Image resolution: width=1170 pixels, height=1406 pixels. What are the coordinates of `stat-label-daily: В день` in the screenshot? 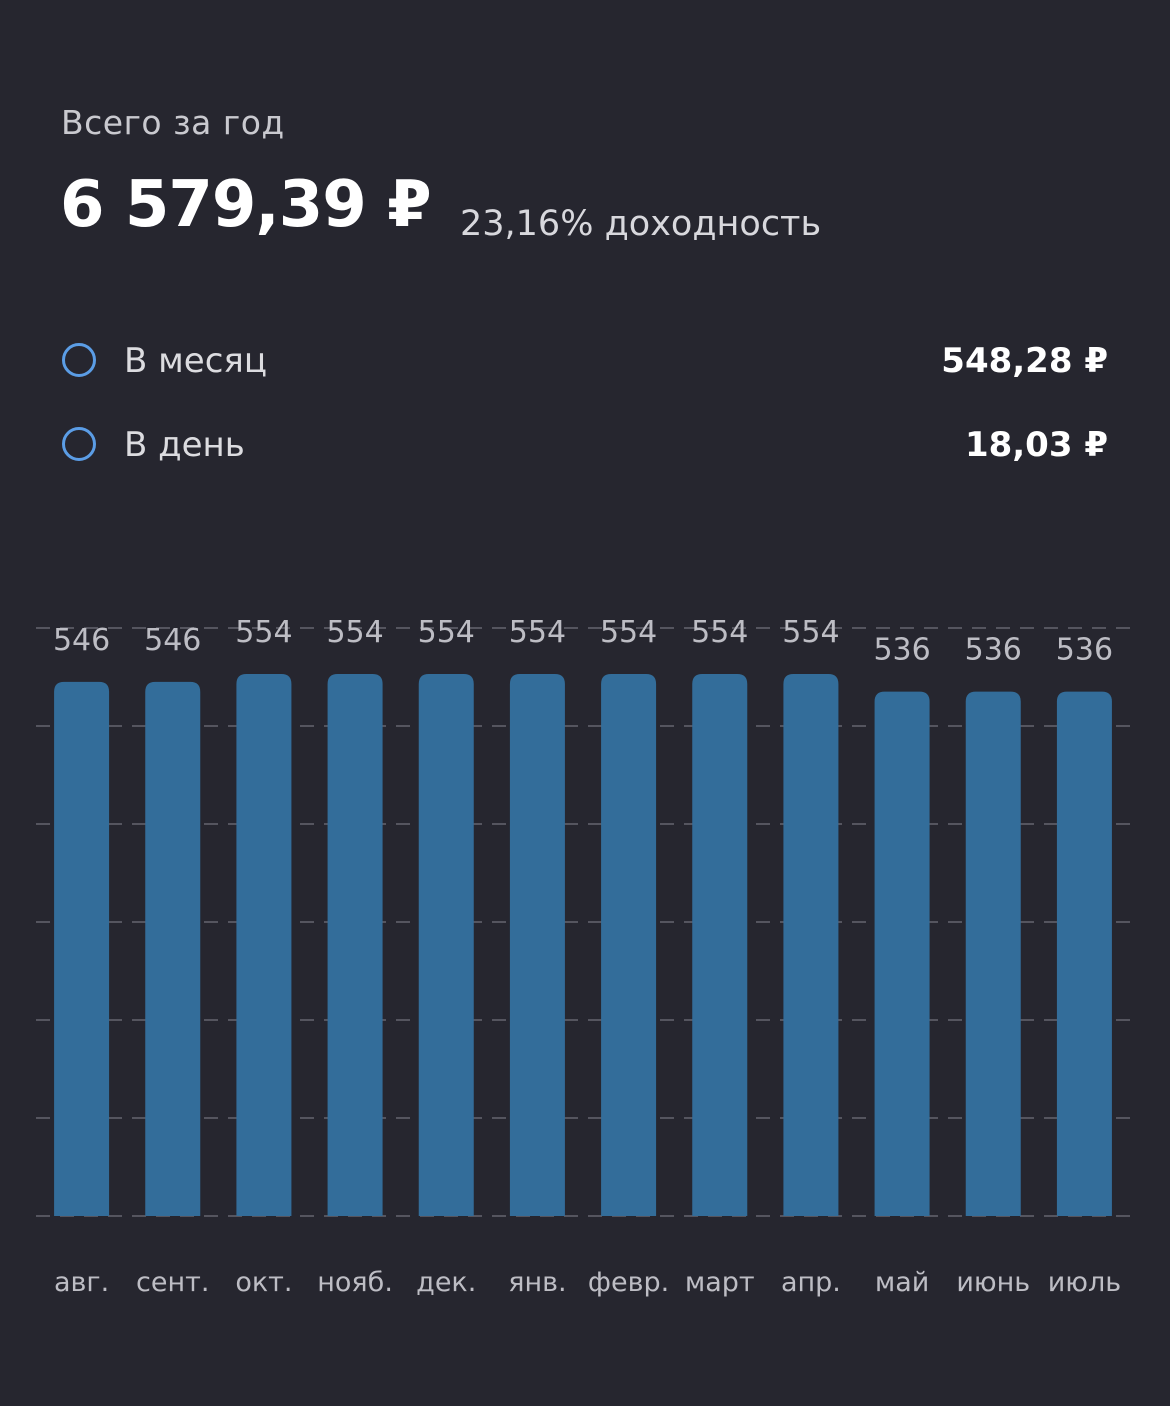 It's located at (184, 445).